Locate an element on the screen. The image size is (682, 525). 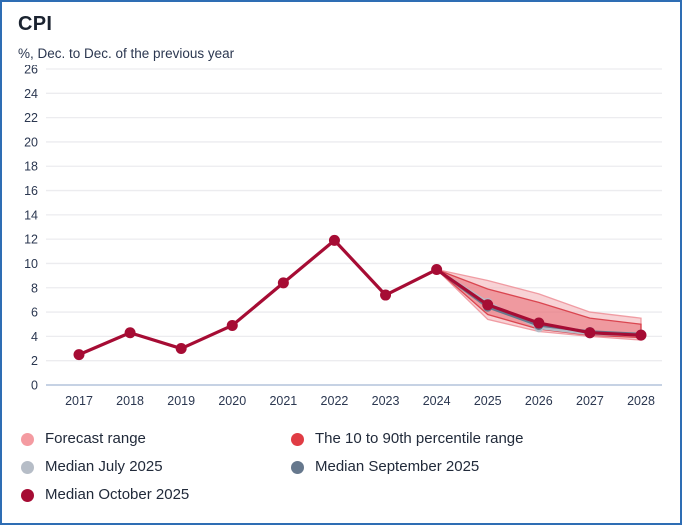
median-september-swatch-icon is located at coordinates (297, 467).